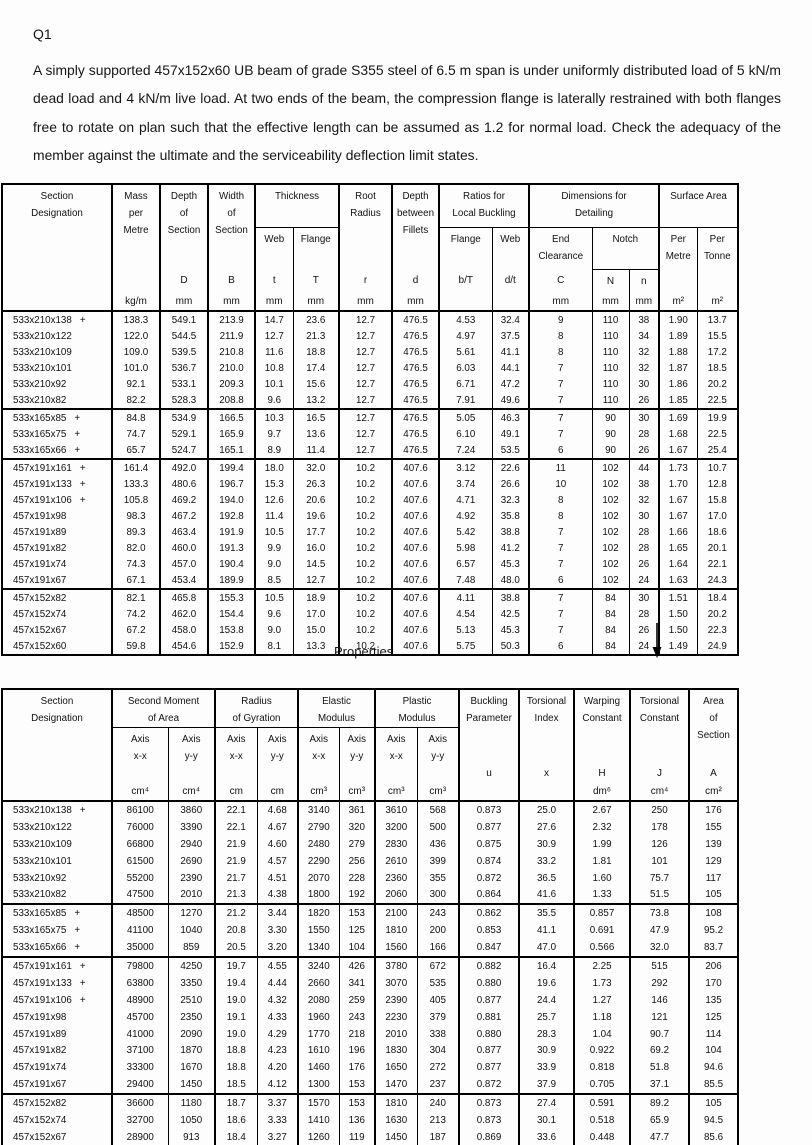 Image resolution: width=812 pixels, height=1145 pixels. I want to click on section-designation: 533x210x101, so click(42, 368).